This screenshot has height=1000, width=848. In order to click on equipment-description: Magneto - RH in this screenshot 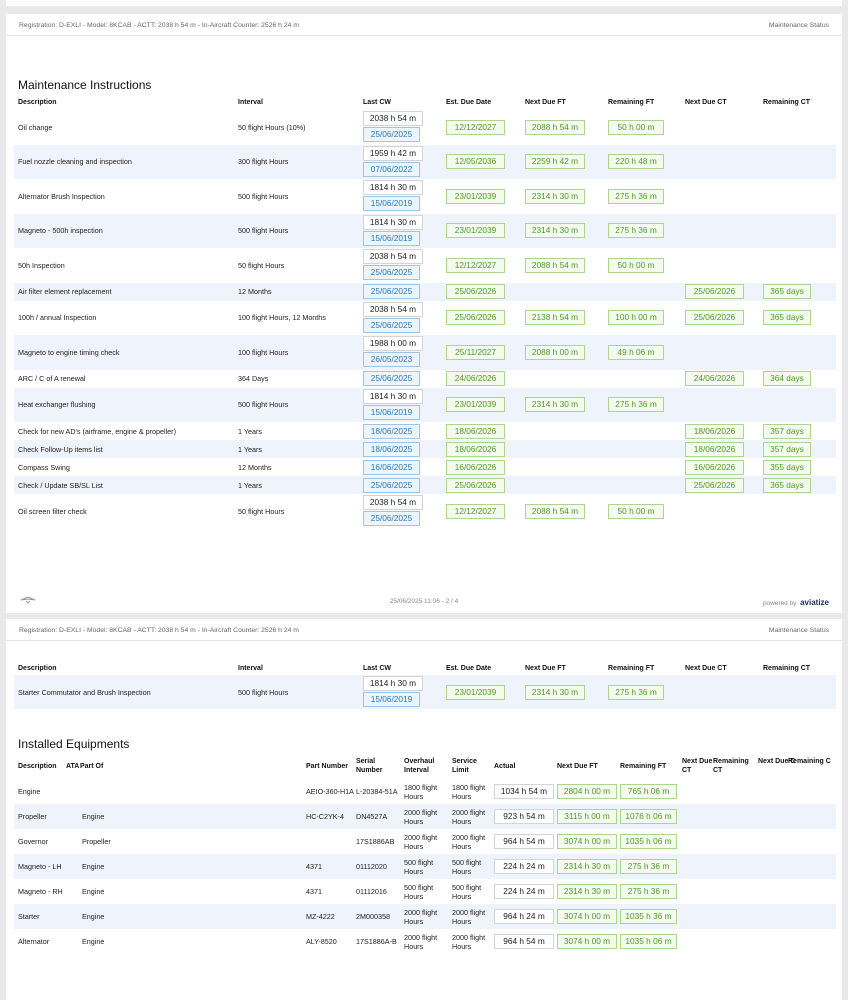, I will do `click(40, 891)`.